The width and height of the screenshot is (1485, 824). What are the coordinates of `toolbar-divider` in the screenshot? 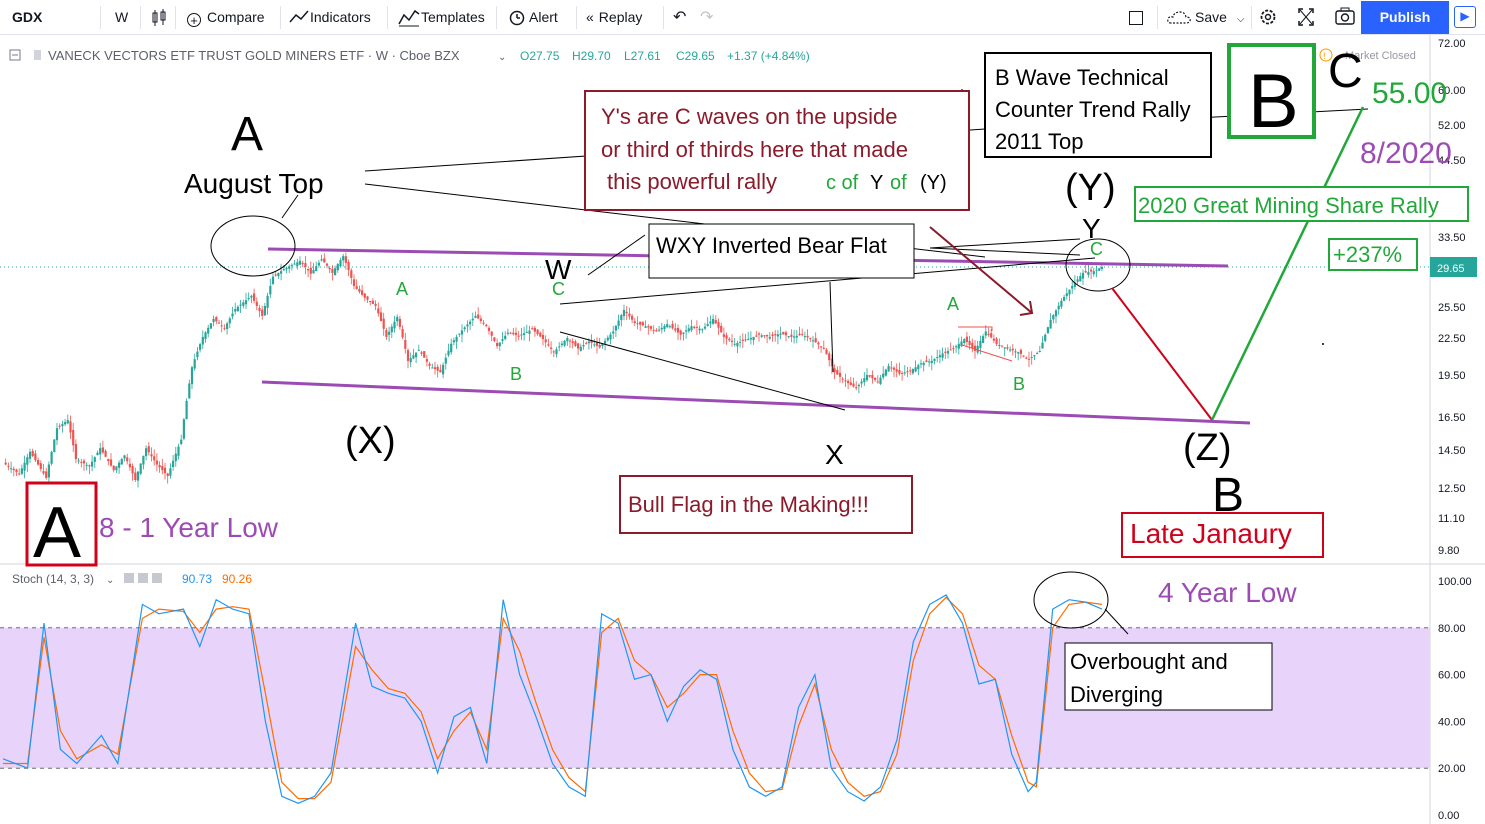 It's located at (576, 17).